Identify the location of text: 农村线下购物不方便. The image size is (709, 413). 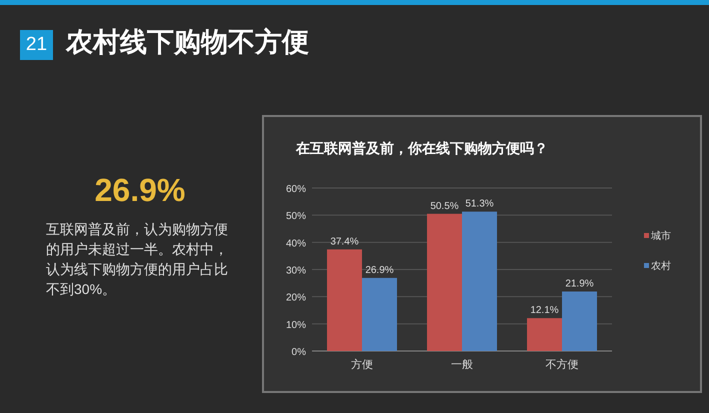
(187, 42).